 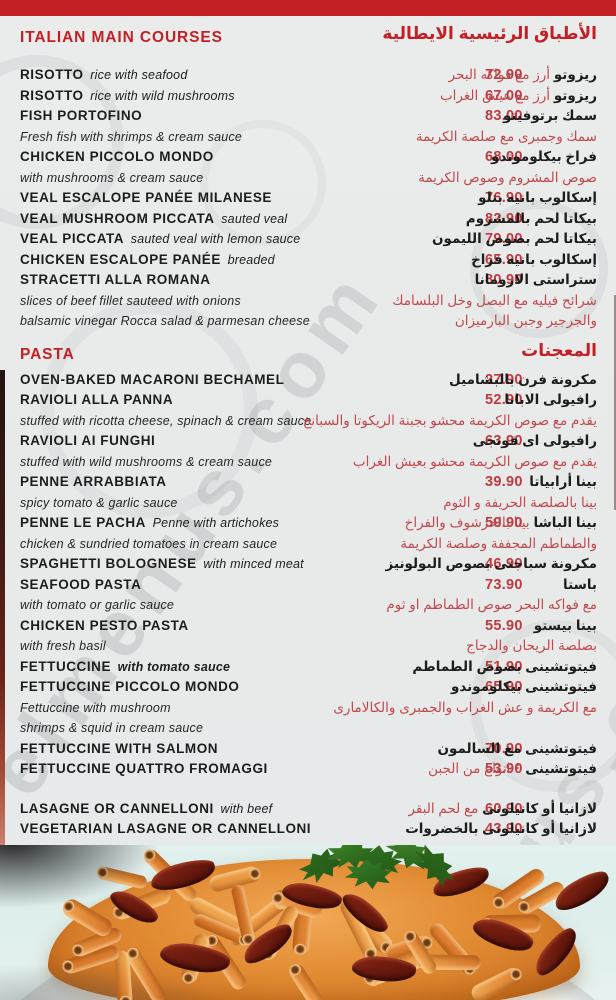 I want to click on item-english: VEAL ESCALOPE PANÉE MILANESE, so click(x=147, y=198).